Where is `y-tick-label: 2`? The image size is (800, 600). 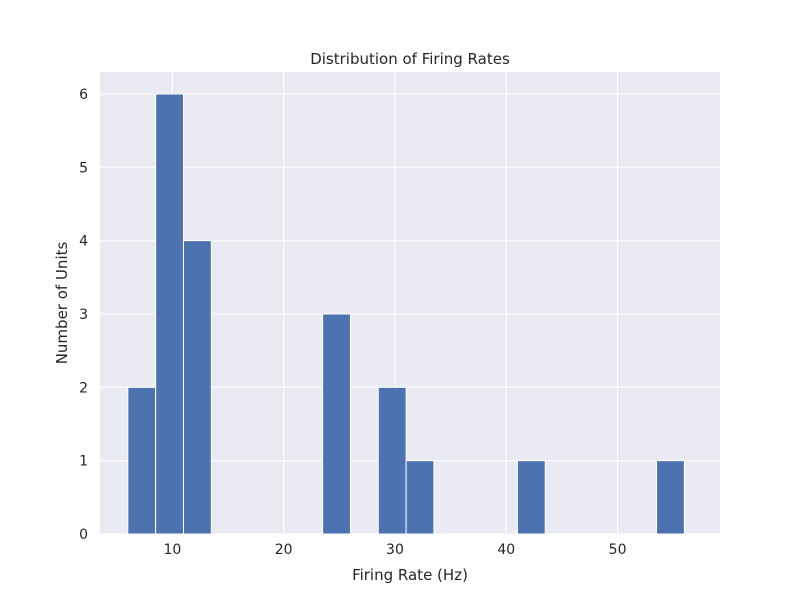 y-tick-label: 2 is located at coordinates (83, 388).